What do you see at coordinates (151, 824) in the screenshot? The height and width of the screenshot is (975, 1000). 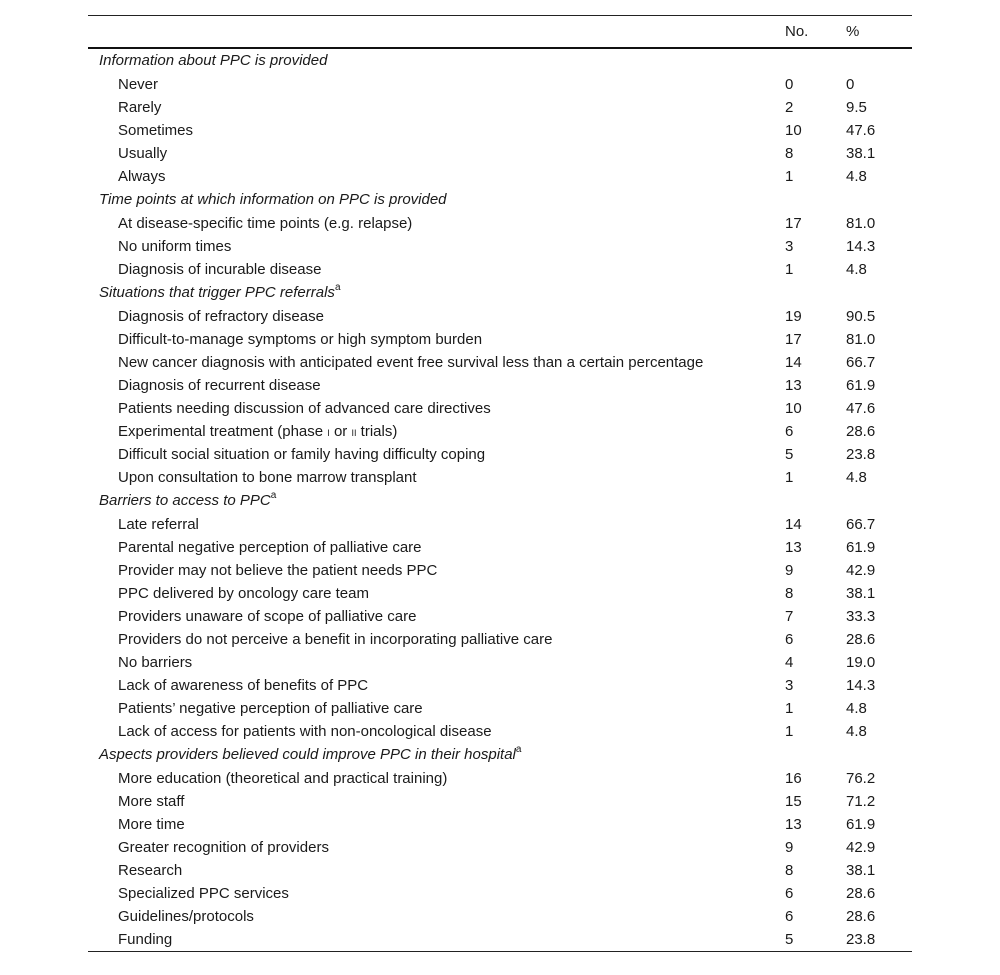 I see `row-label: More time` at bounding box center [151, 824].